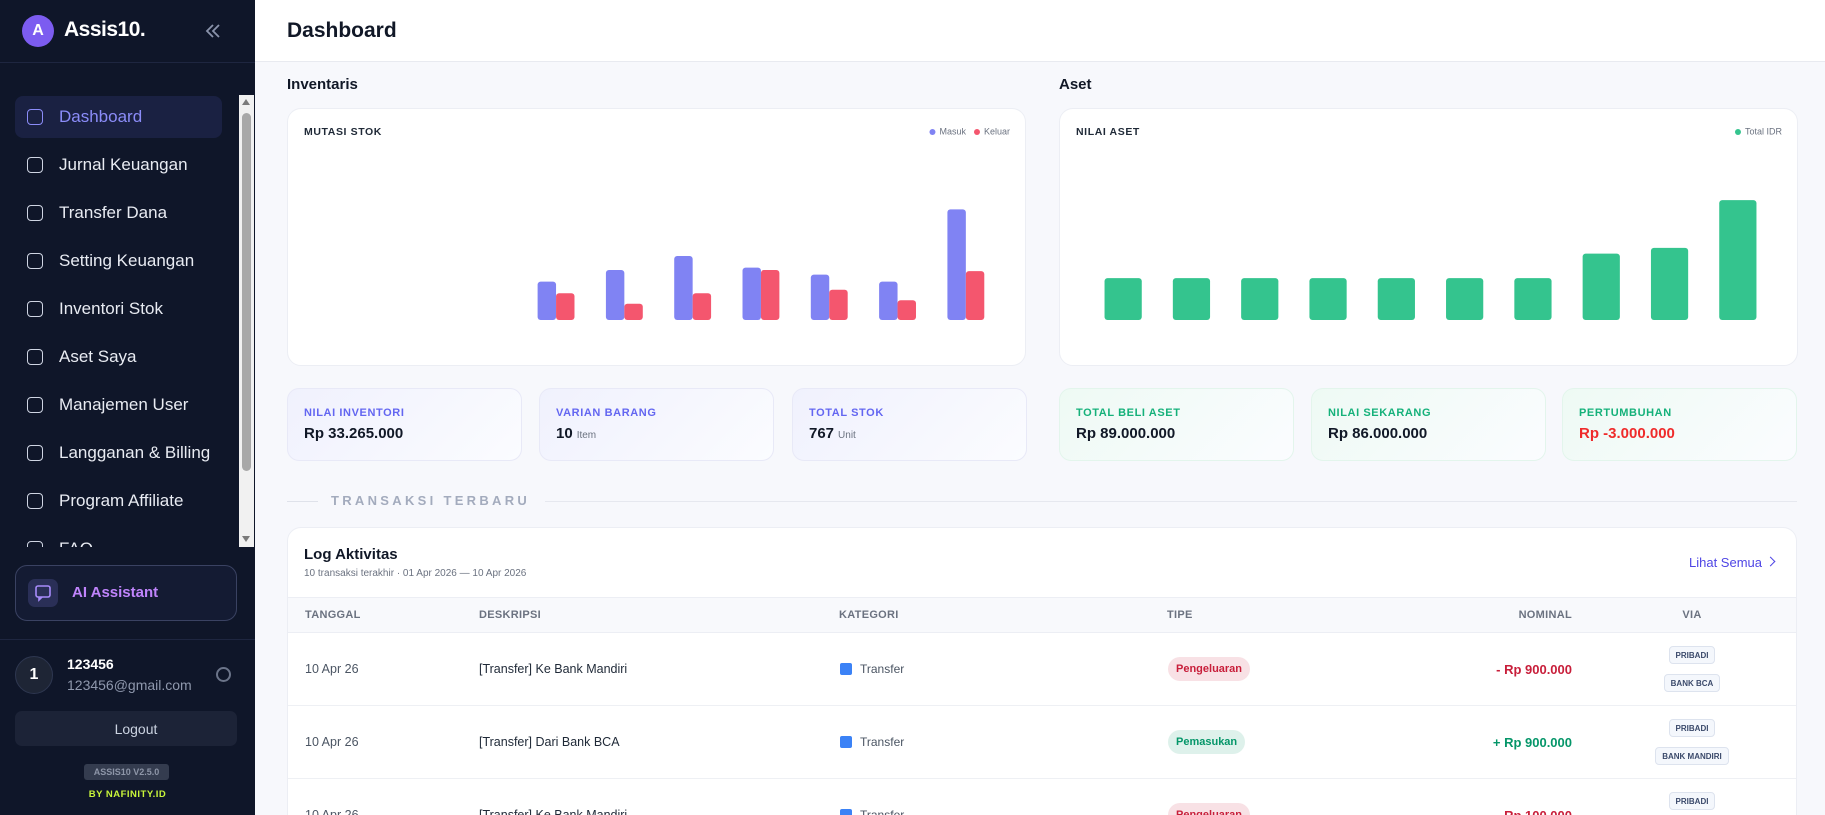 The width and height of the screenshot is (1825, 815). What do you see at coordinates (129, 685) in the screenshot?
I see `user-email: 123456@gmail.com` at bounding box center [129, 685].